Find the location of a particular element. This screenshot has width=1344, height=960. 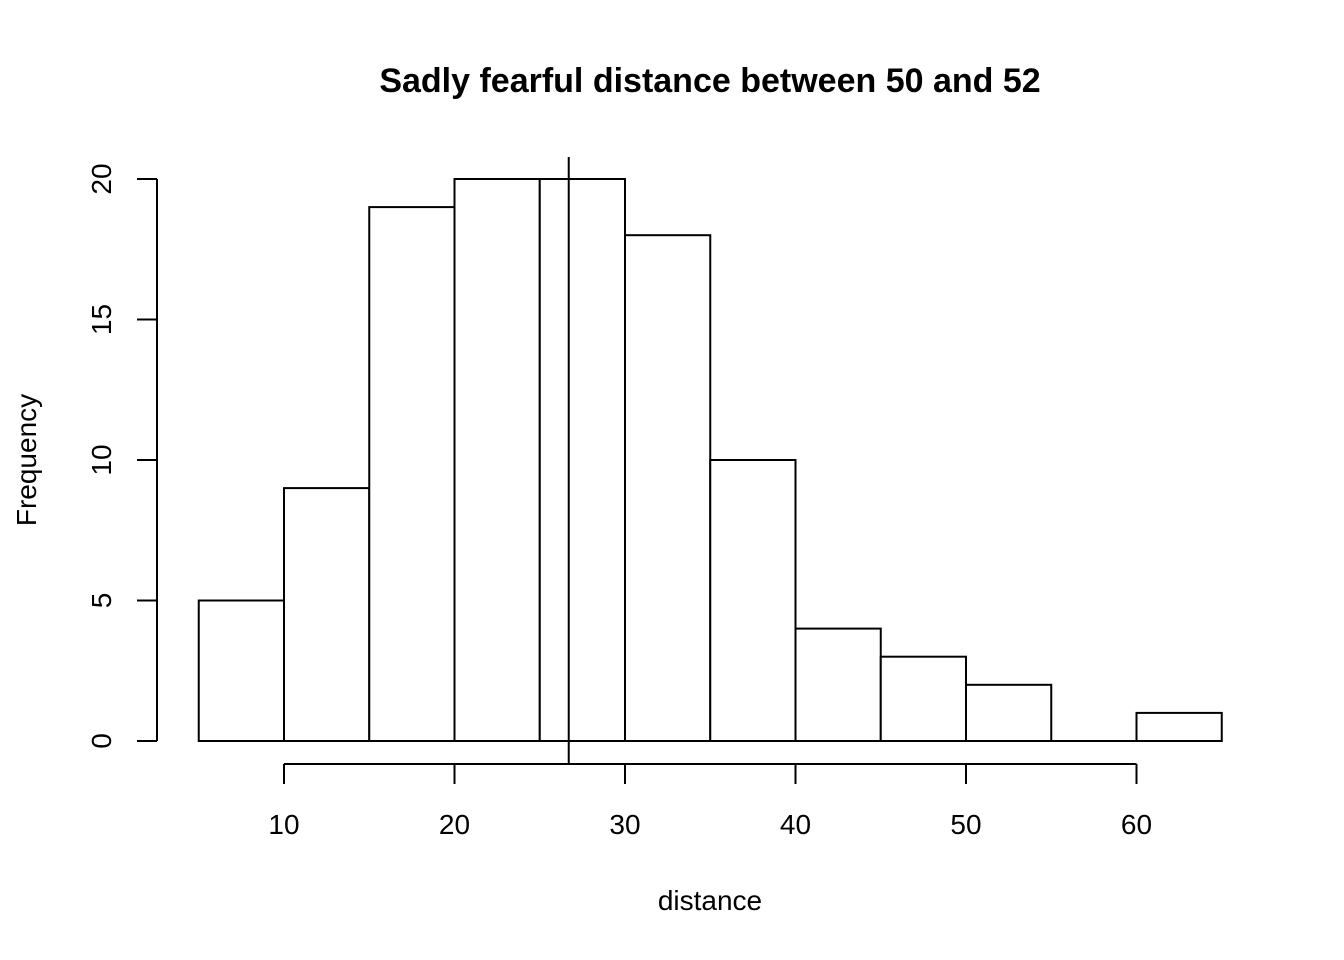

x-tick-label: 40 is located at coordinates (795, 824).